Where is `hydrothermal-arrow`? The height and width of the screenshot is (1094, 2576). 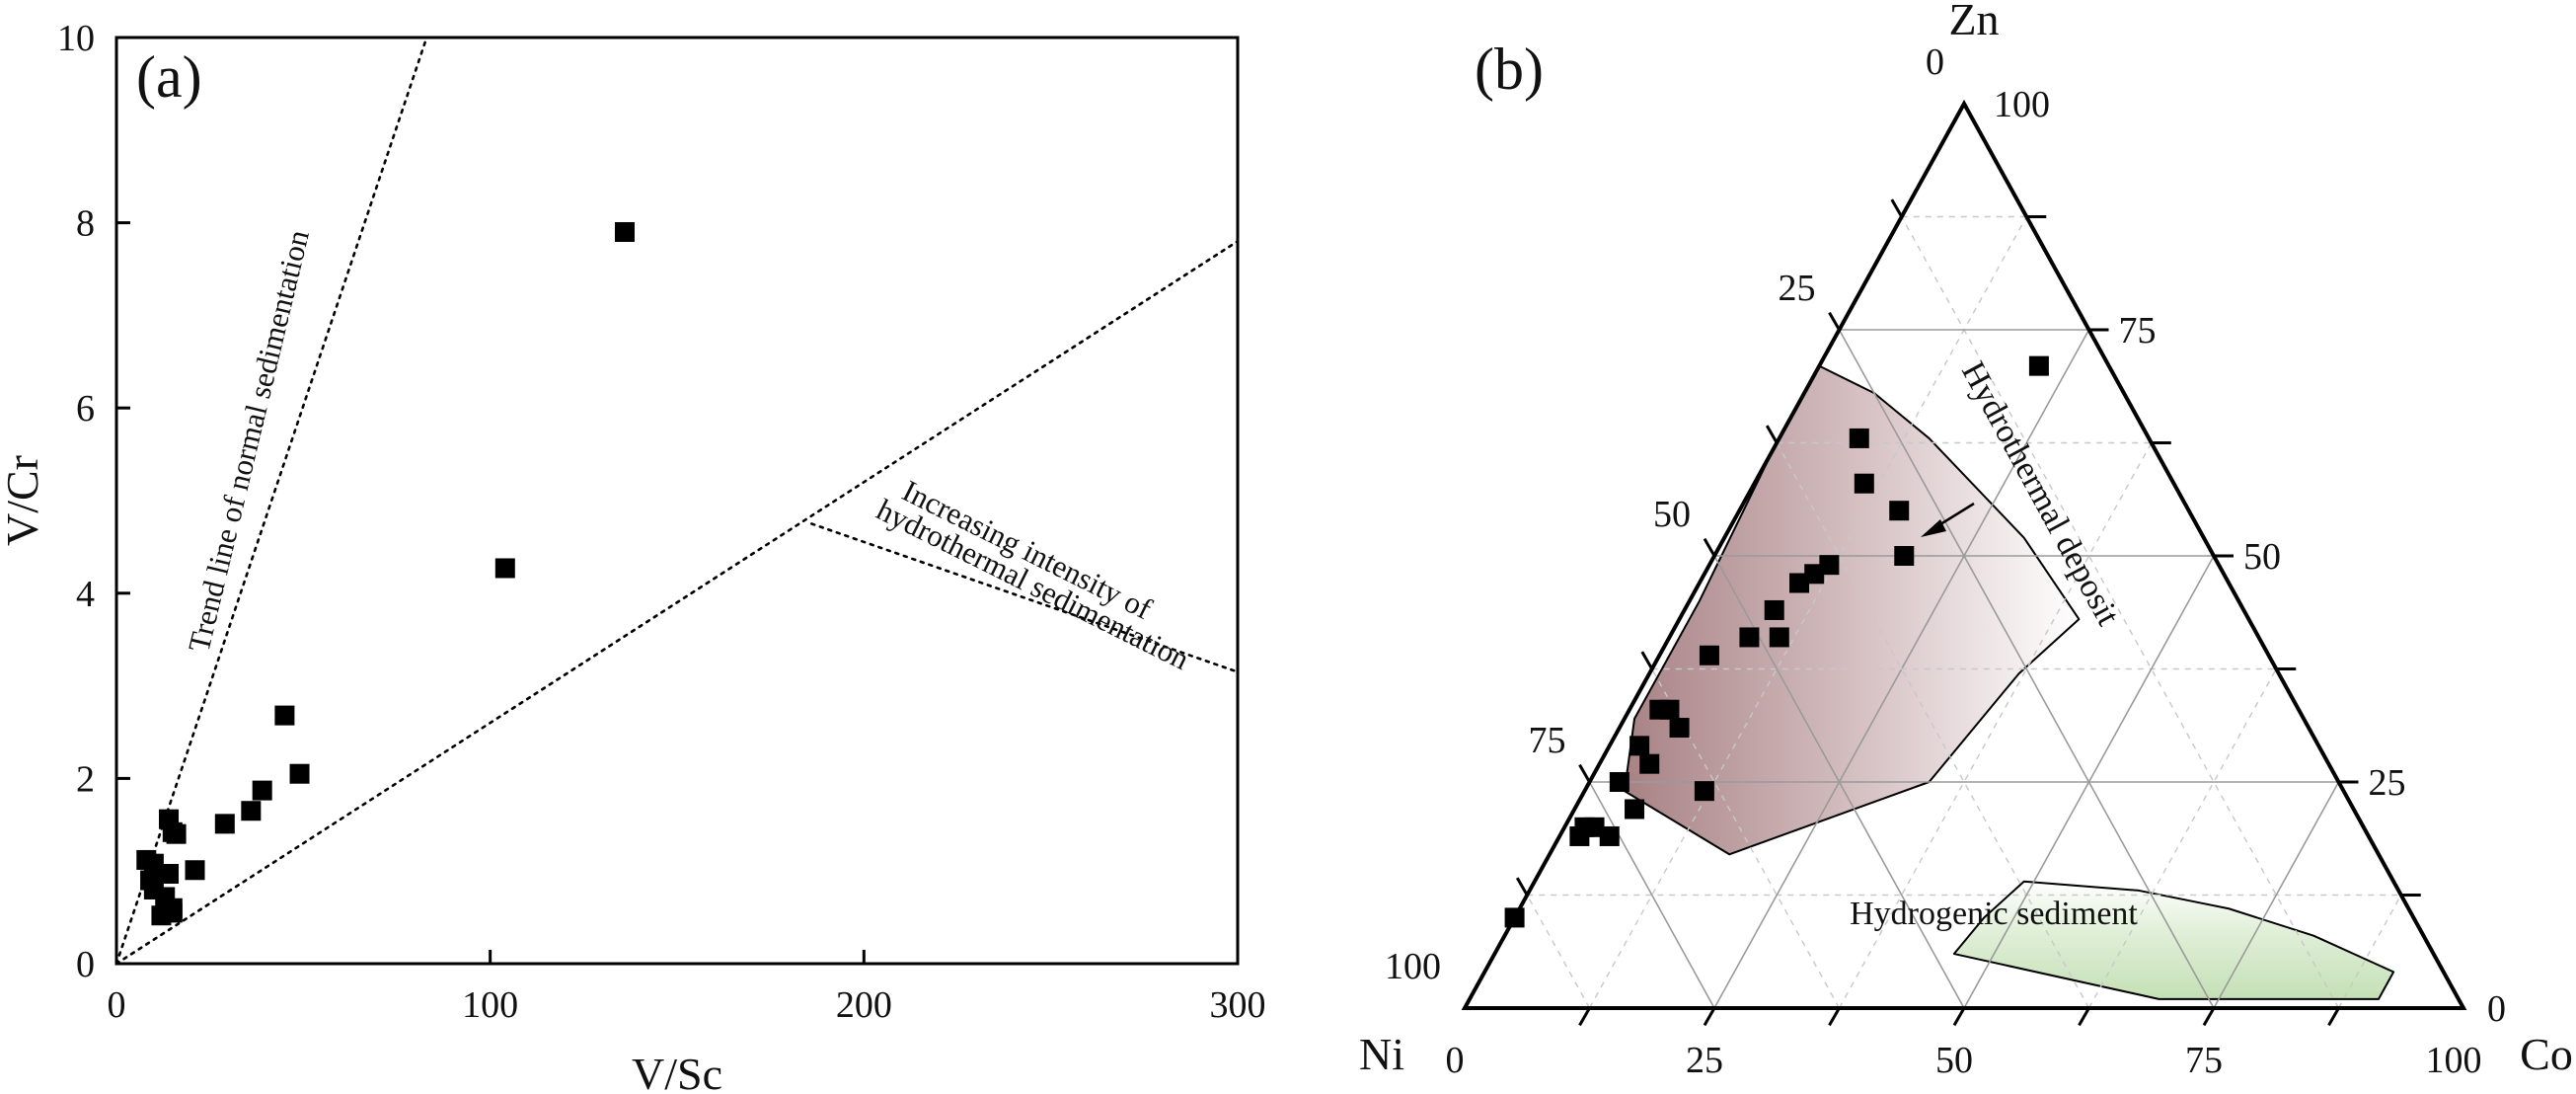
hydrothermal-arrow is located at coordinates (1948, 519).